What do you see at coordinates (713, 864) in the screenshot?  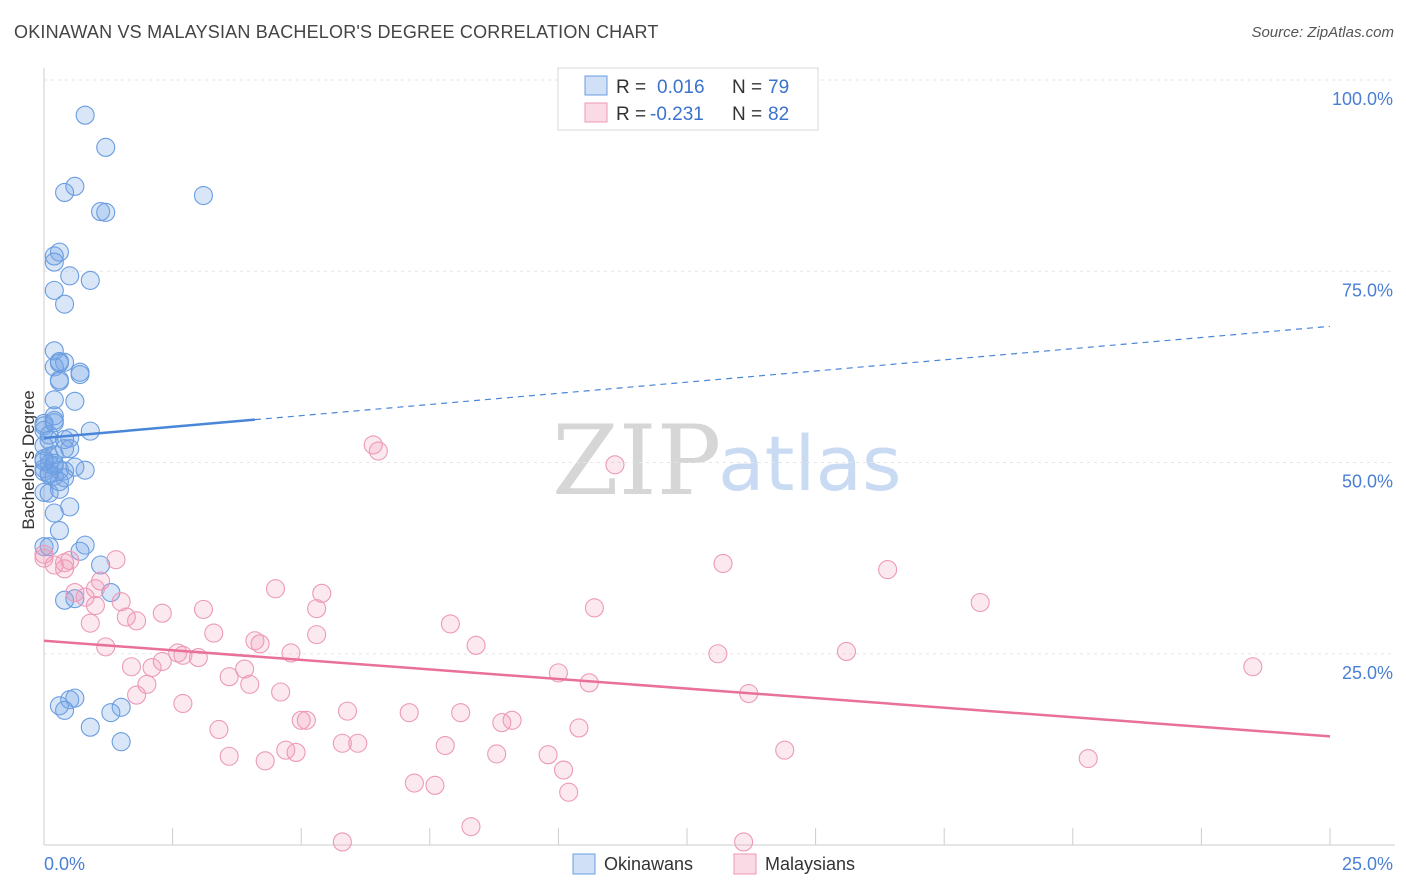 I see `series-legend: Okinawans Malaysians` at bounding box center [713, 864].